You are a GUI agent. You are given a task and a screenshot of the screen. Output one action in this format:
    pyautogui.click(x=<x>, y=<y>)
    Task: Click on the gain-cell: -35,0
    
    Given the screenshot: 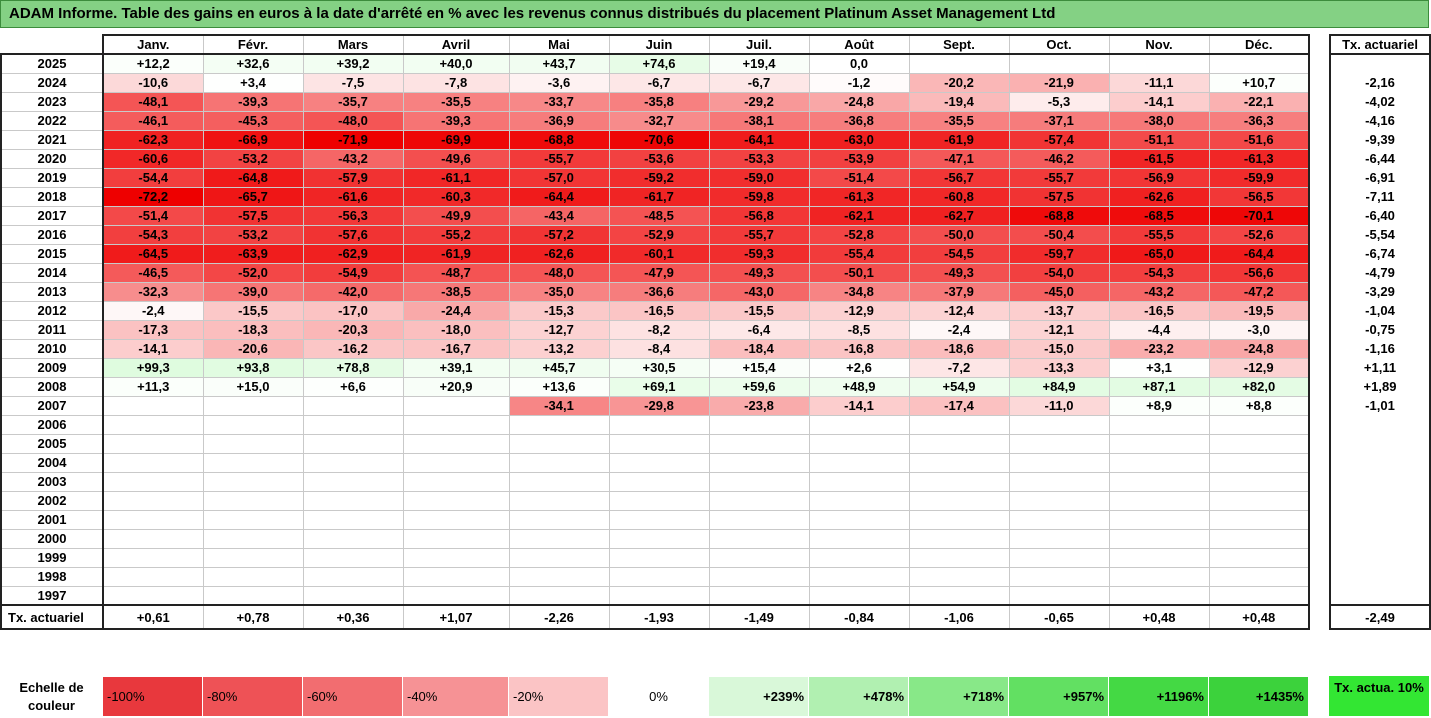 What is the action you would take?
    pyautogui.click(x=559, y=291)
    